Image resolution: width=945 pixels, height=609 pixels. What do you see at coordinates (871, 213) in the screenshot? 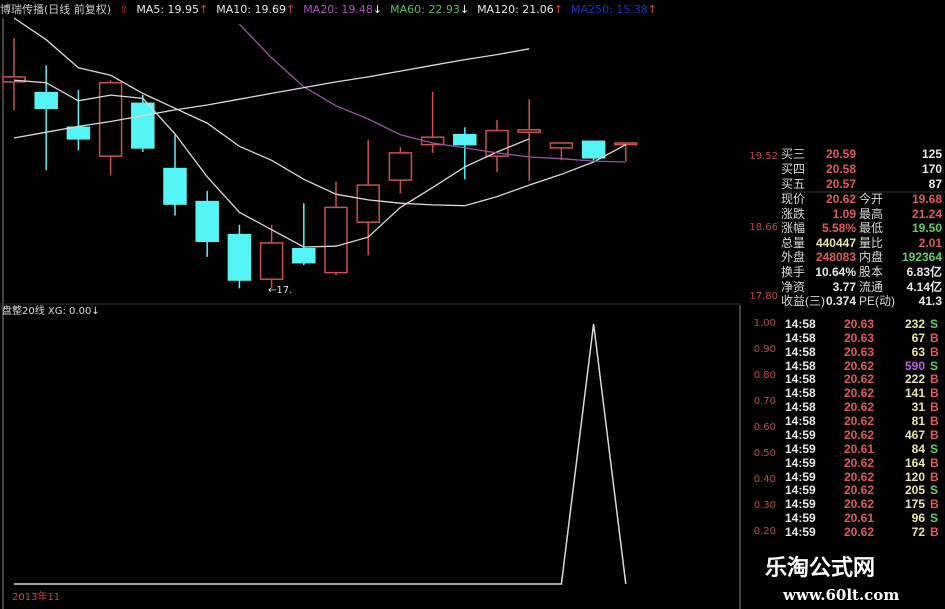
I see `quote-field: 最高` at bounding box center [871, 213].